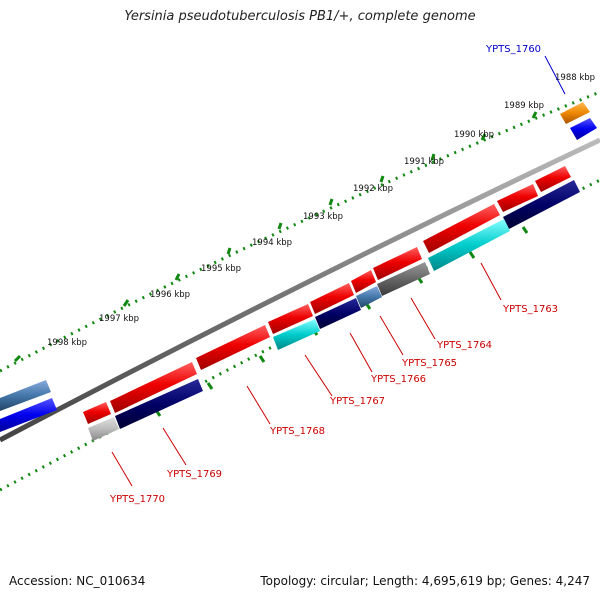  Describe the element at coordinates (233, 347) in the screenshot. I see `gene-ypts-1768-feature` at that location.